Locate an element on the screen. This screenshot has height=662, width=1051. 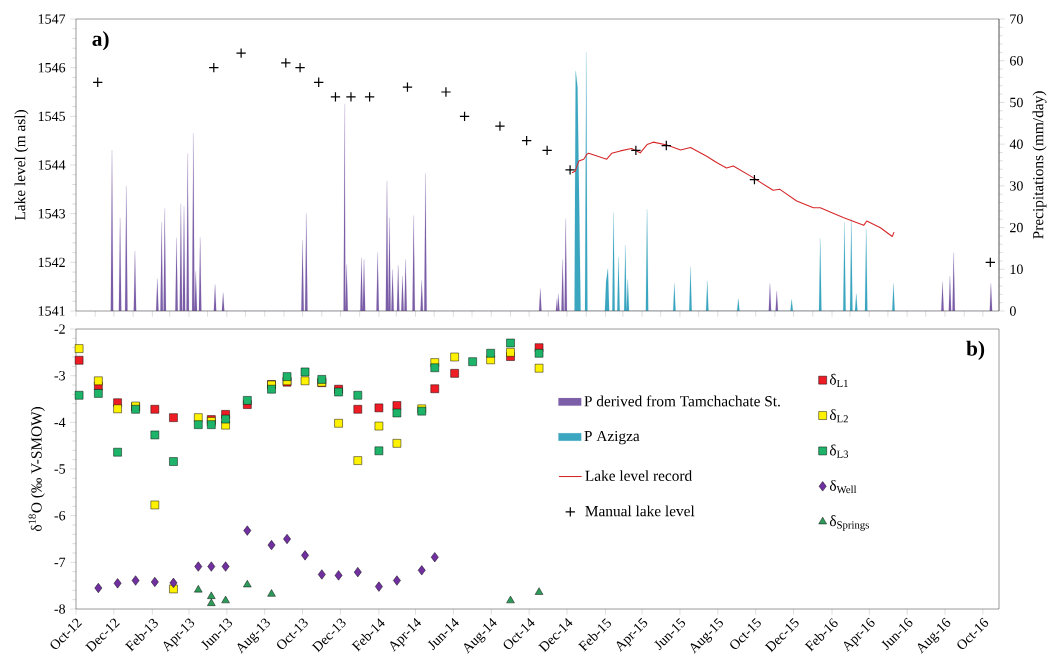
y-tick-label: 10 is located at coordinates (1016, 269).